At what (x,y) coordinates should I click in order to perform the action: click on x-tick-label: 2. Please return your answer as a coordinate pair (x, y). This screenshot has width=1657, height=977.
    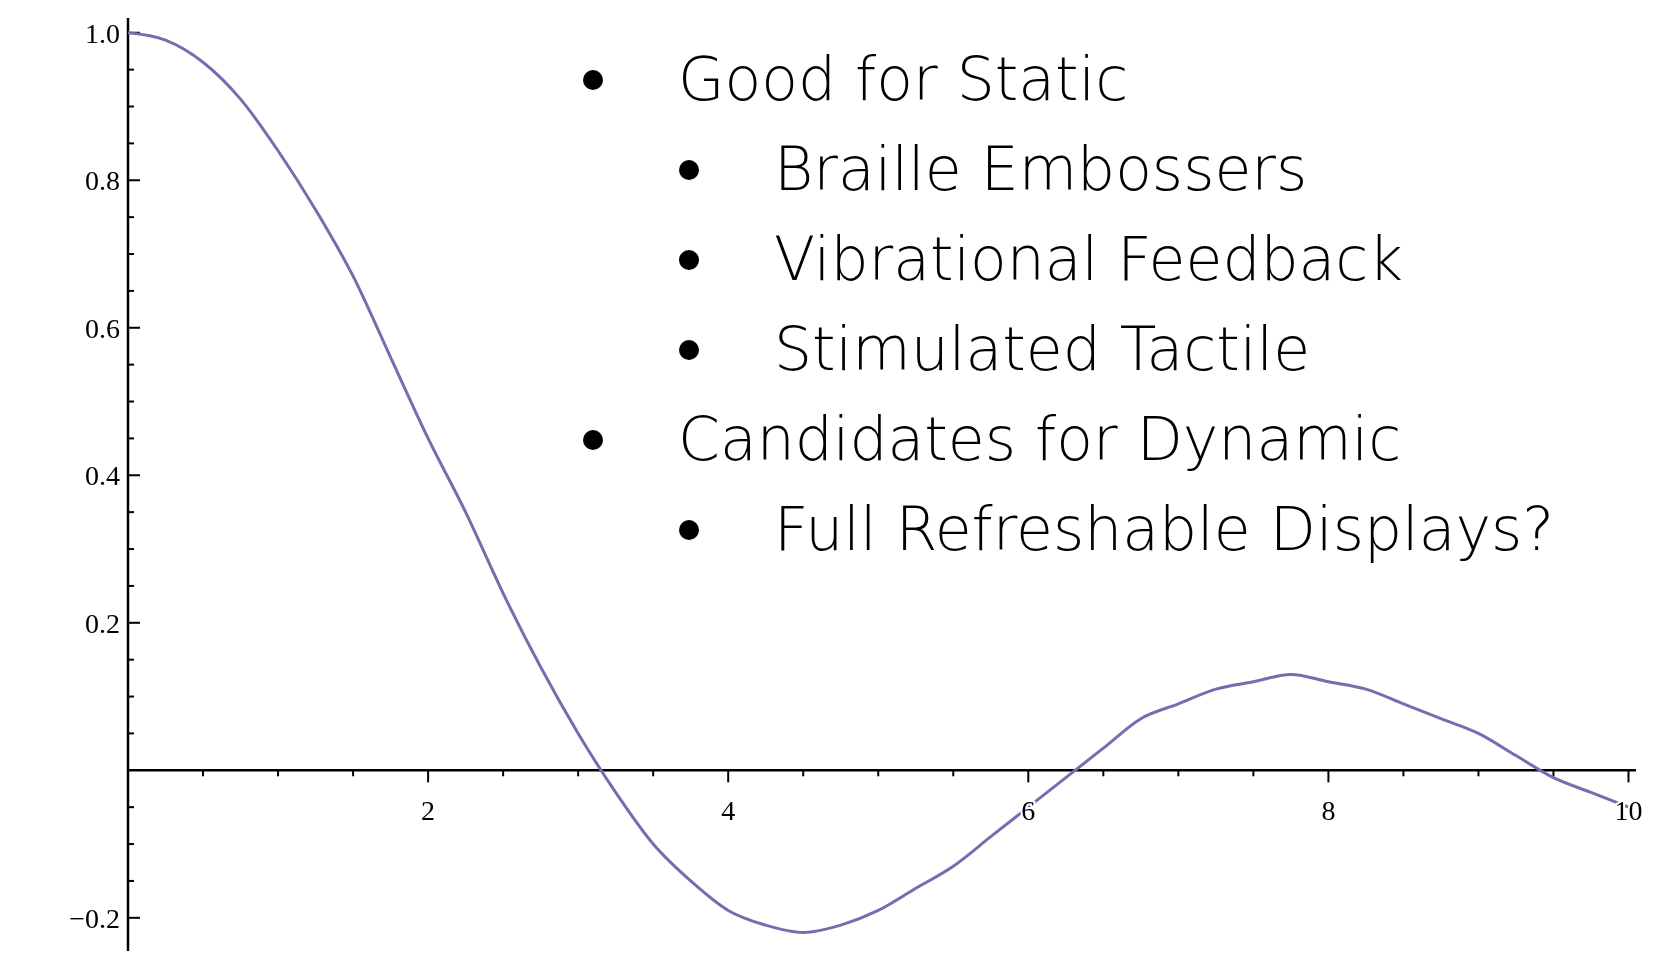
    Looking at the image, I should click on (428, 811).